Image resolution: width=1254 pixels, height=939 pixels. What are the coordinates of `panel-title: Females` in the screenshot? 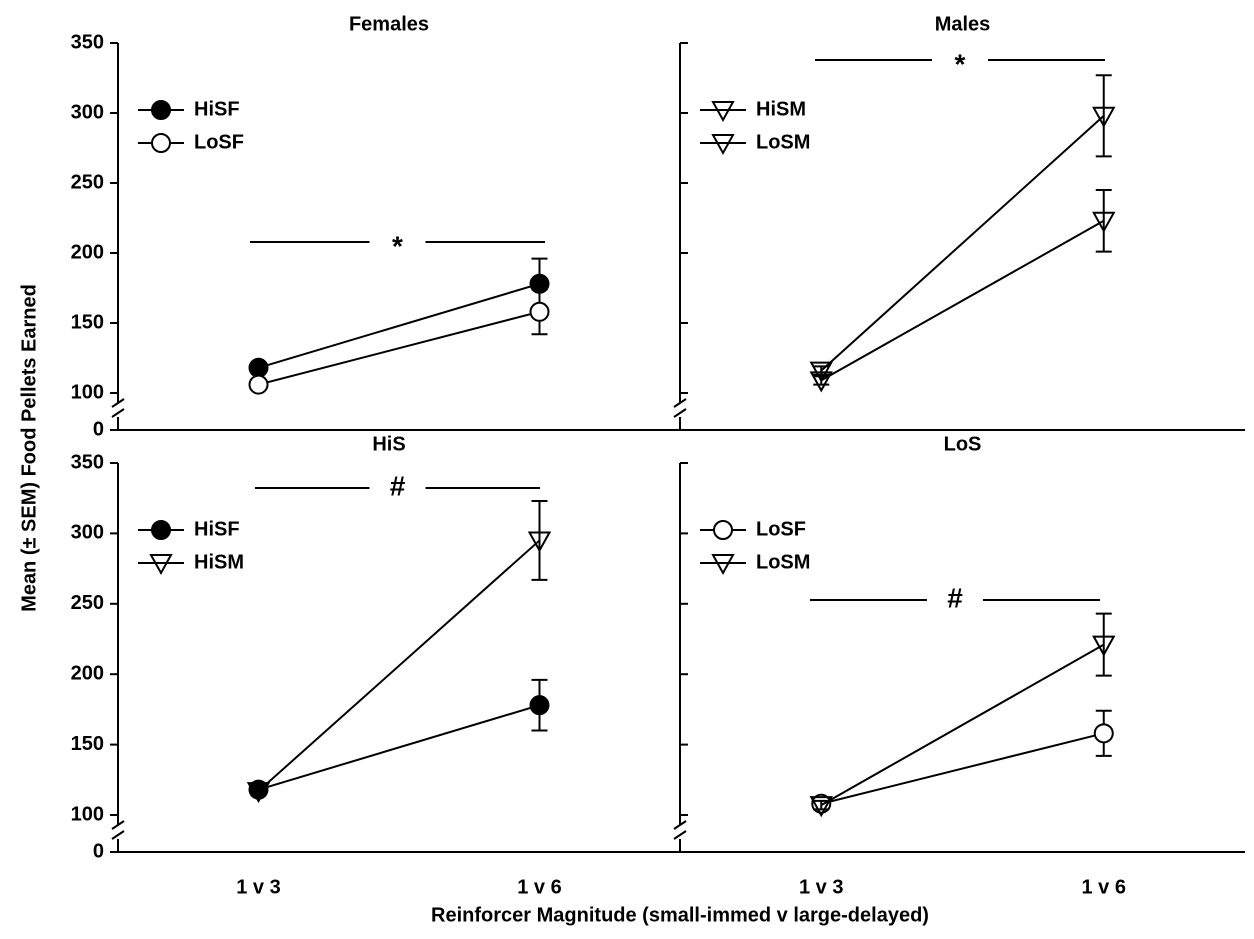 It's located at (389, 24).